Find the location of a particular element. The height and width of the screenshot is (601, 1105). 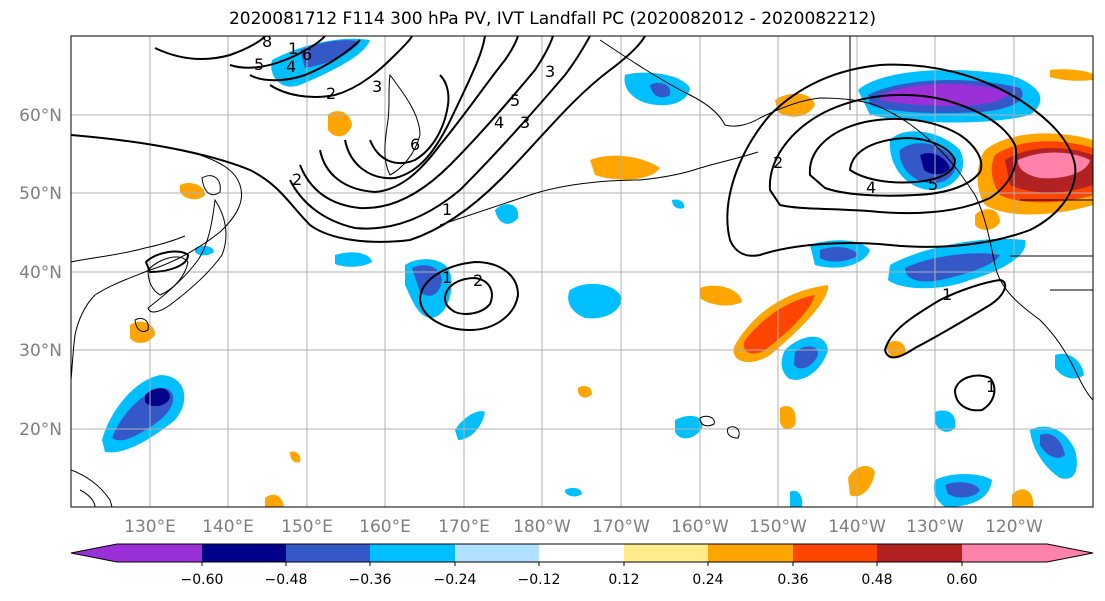

colorbar-tick-label: −0.12 is located at coordinates (539, 580).